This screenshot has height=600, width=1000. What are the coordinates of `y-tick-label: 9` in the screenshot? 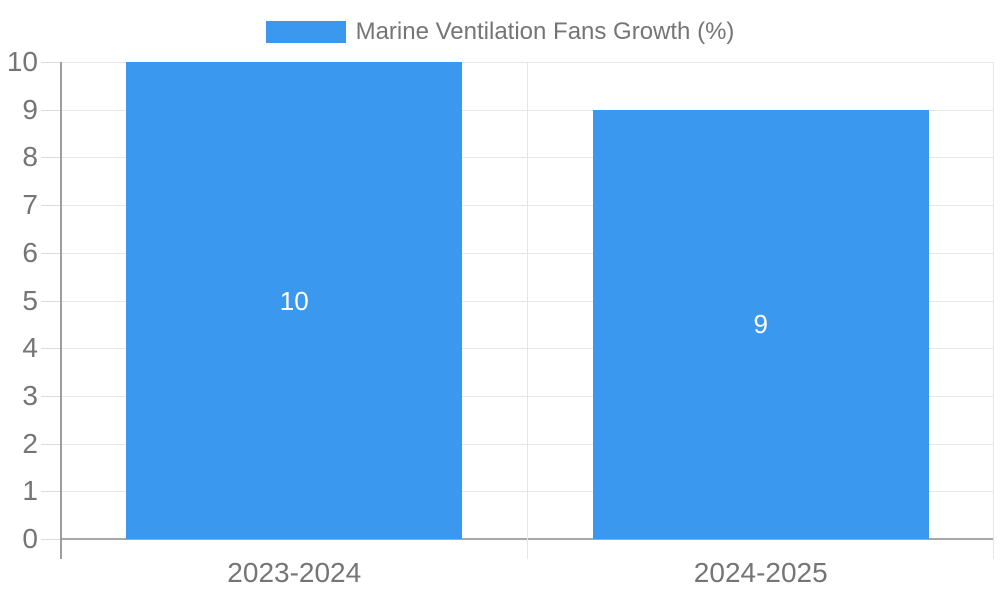 It's located at (30, 109).